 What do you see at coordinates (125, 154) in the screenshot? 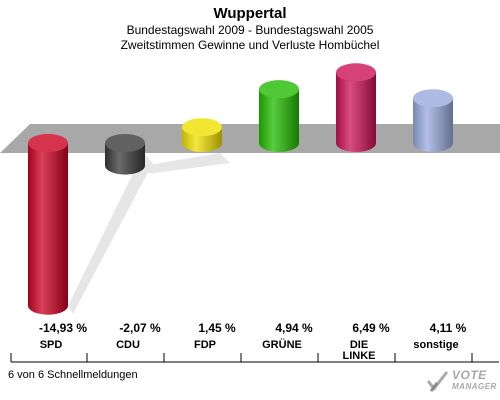
I see `bar-cdu` at bounding box center [125, 154].